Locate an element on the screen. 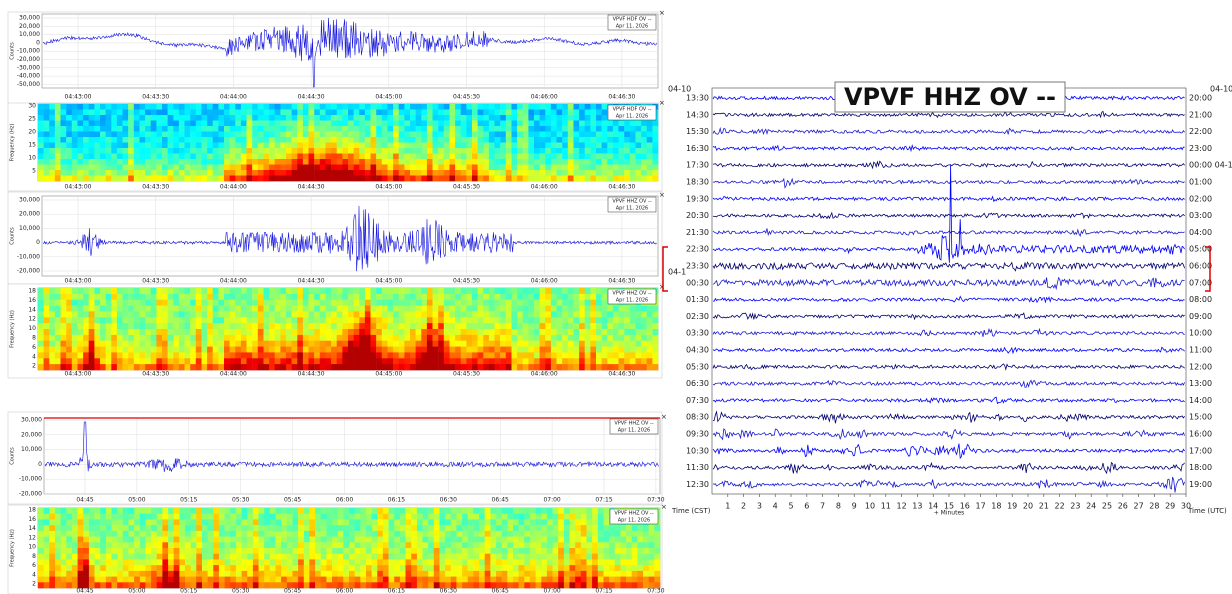  x-tick-label: 2 is located at coordinates (743, 506).